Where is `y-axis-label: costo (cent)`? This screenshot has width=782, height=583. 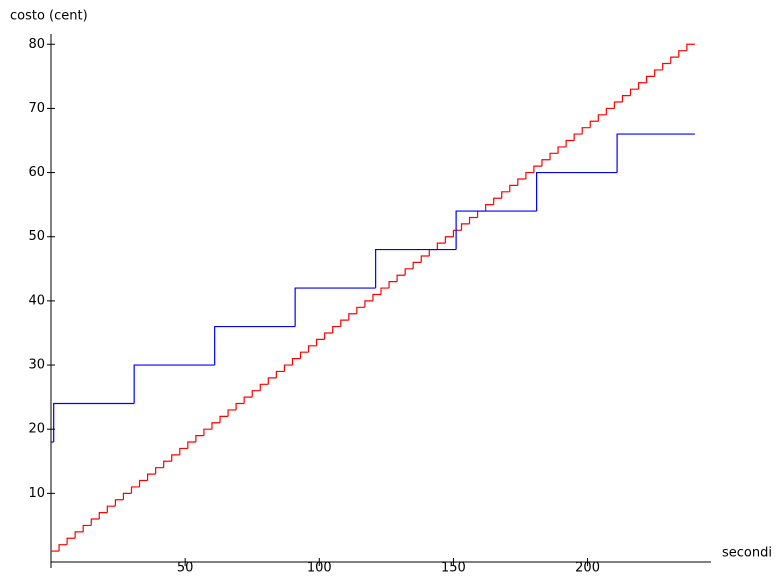 y-axis-label: costo (cent) is located at coordinates (49, 16).